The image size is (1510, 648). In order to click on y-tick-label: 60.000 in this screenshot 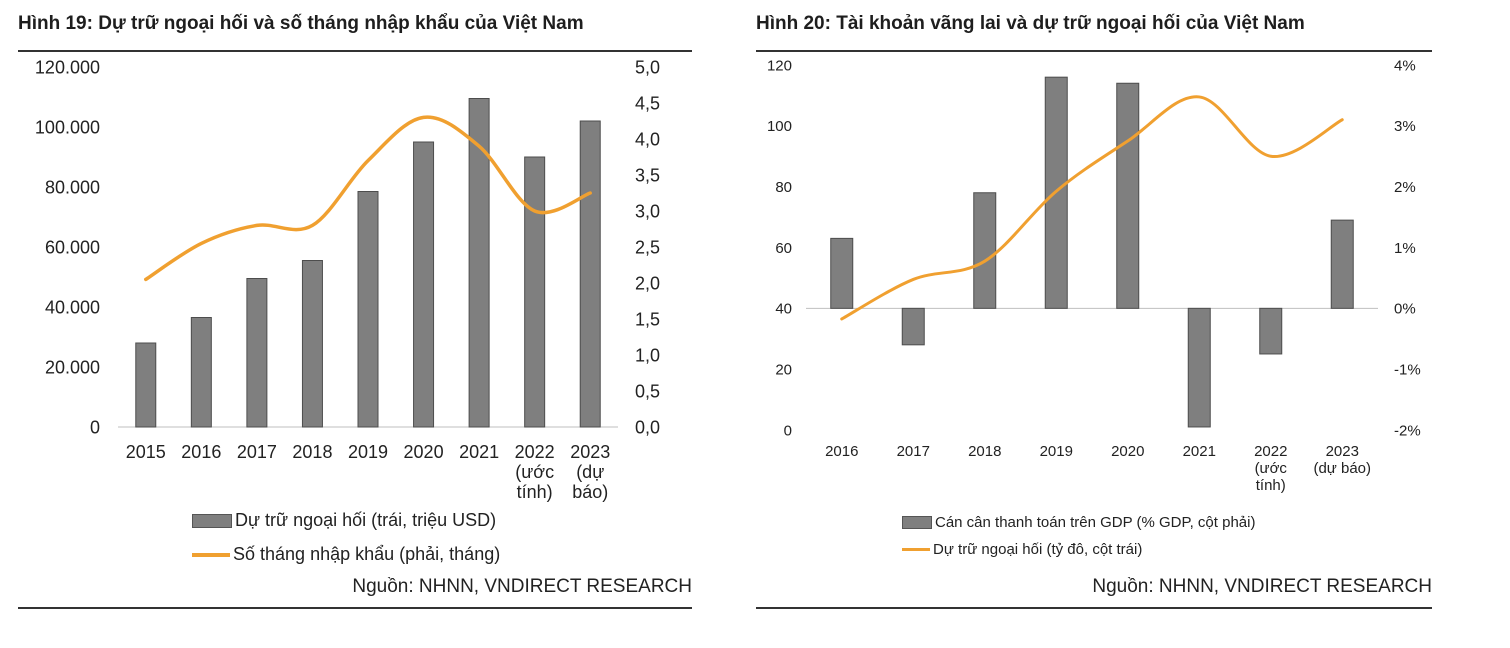, I will do `click(72, 247)`.